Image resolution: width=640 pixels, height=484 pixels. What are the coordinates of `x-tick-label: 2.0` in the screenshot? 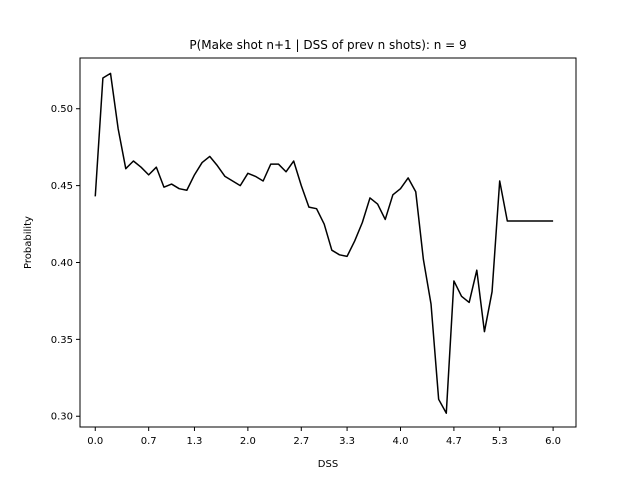 It's located at (248, 441).